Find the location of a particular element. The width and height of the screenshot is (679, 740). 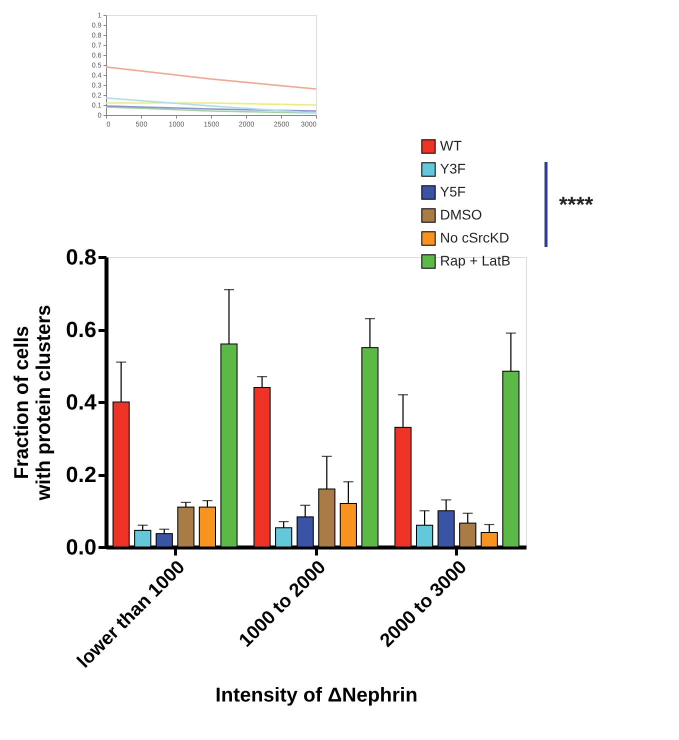

y-tick-label: 0.2 is located at coordinates (81, 474).